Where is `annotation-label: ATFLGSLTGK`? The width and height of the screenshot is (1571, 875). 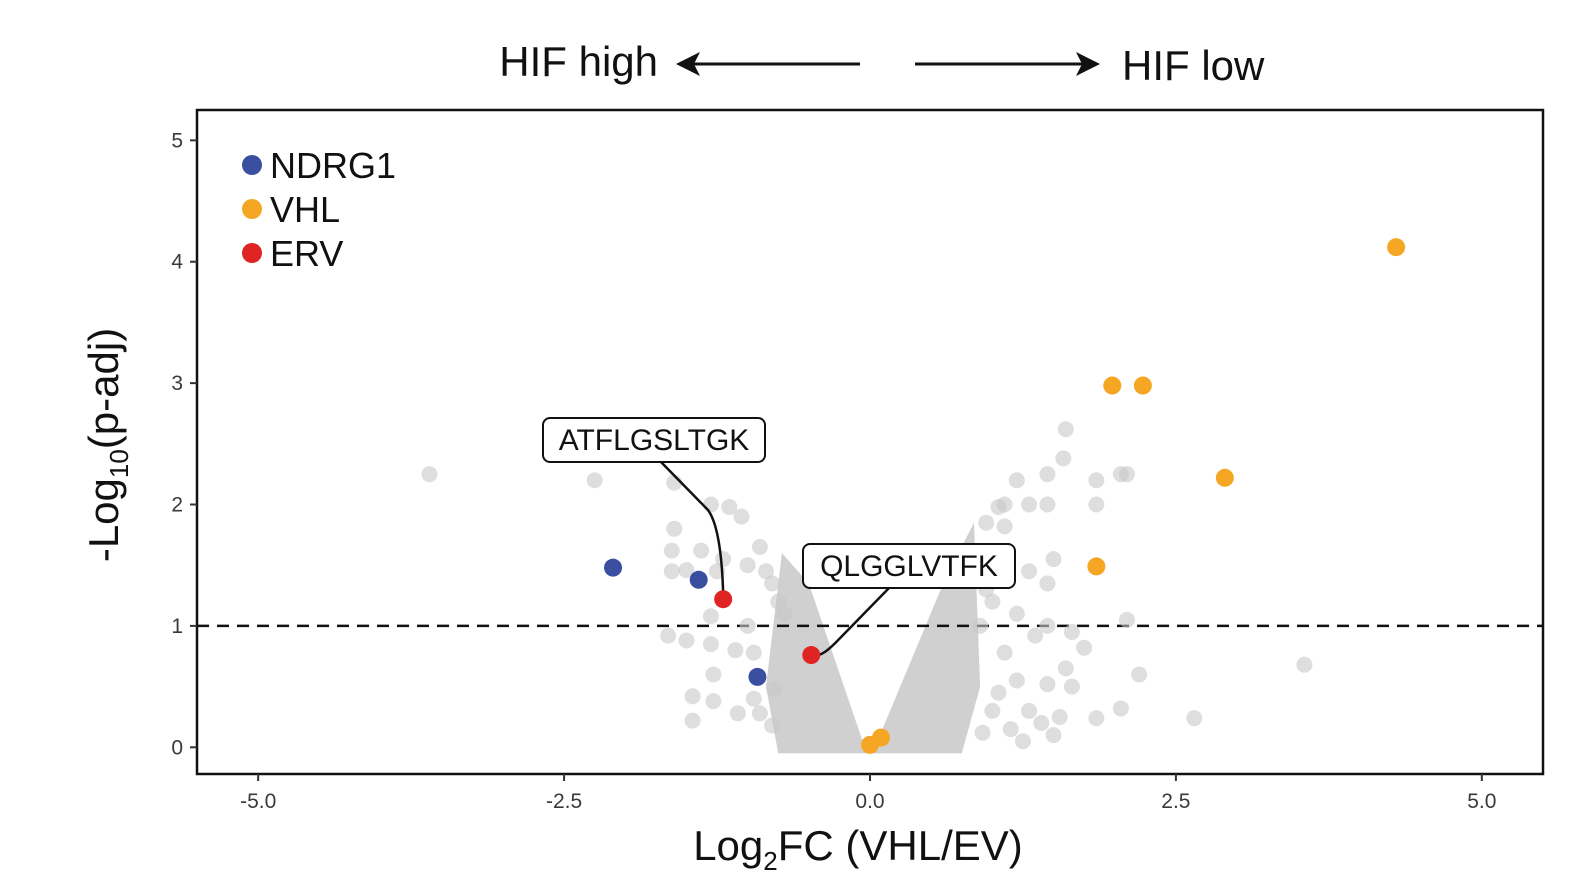
annotation-label: ATFLGSLTGK is located at coordinates (654, 440).